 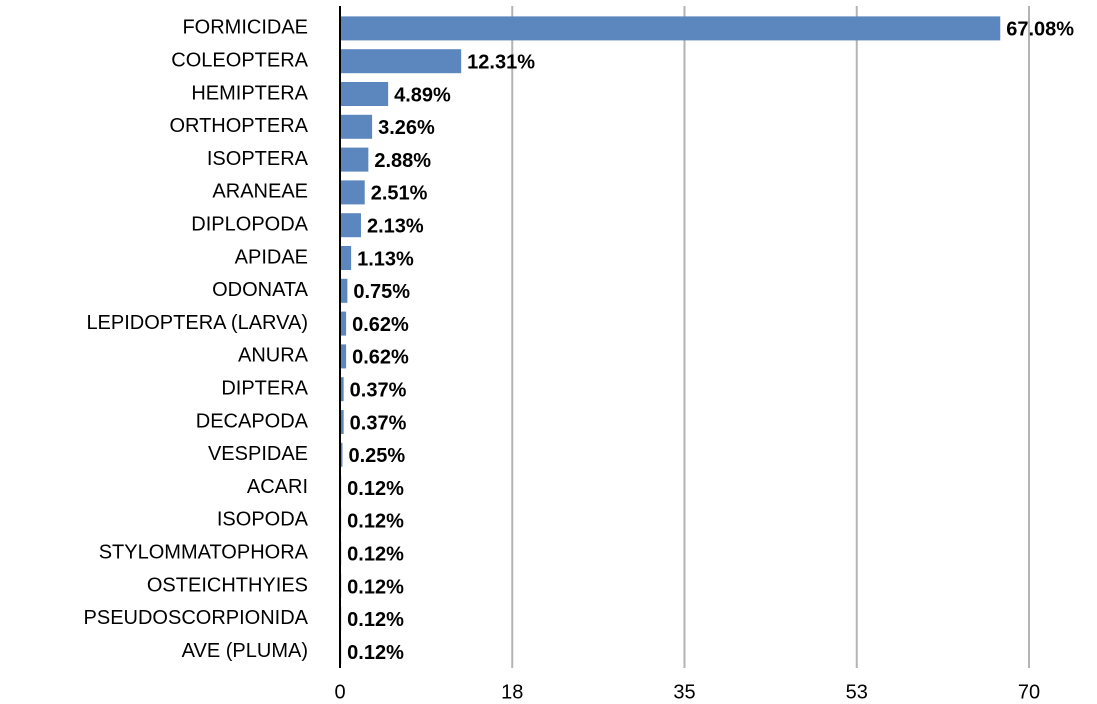 What do you see at coordinates (339, 692) in the screenshot?
I see `x-tick-label: 0` at bounding box center [339, 692].